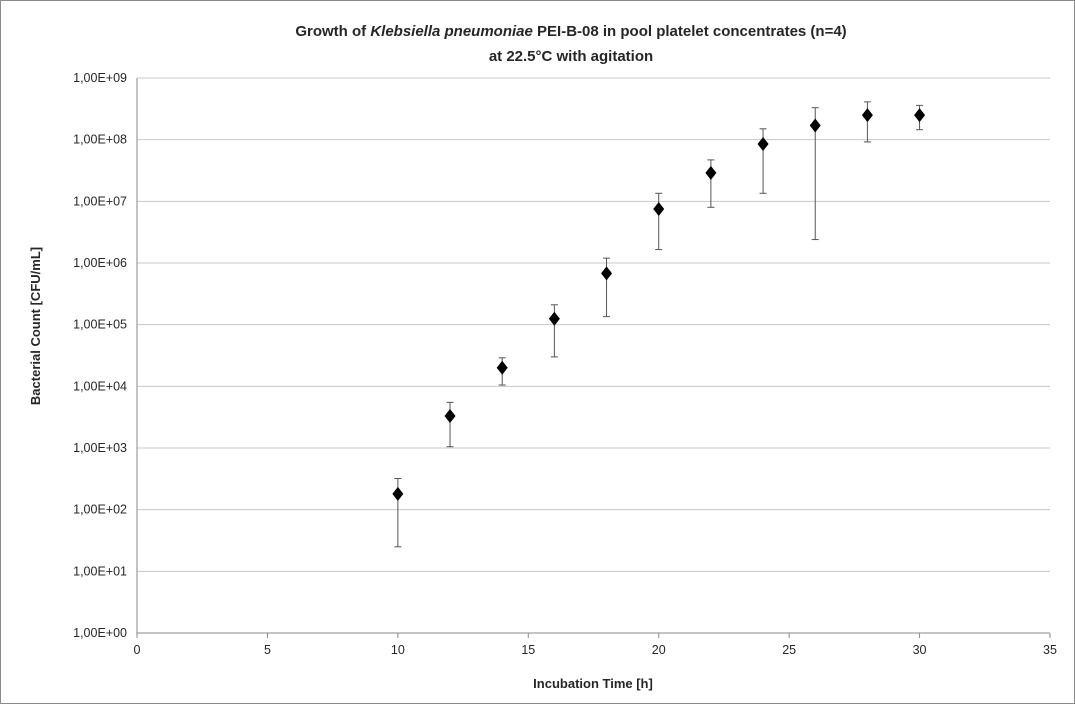  What do you see at coordinates (100, 386) in the screenshot?
I see `y-tick-label: 1,00E+04` at bounding box center [100, 386].